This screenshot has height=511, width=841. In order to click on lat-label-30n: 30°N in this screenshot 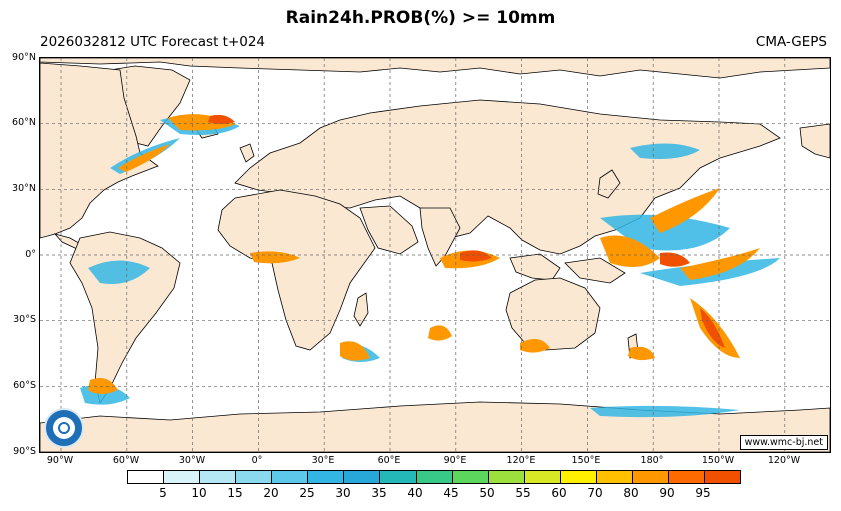, I will do `click(24, 188)`.